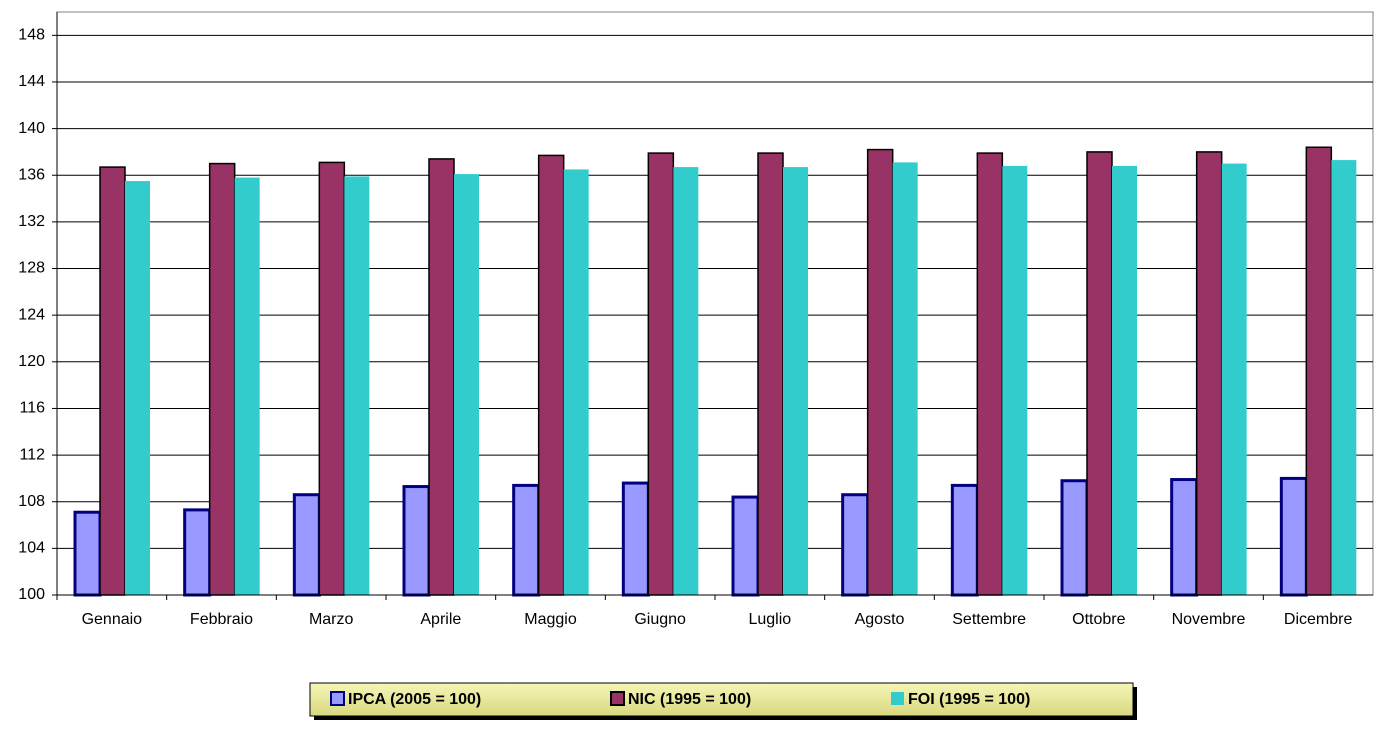 The height and width of the screenshot is (742, 1374). What do you see at coordinates (32, 408) in the screenshot?
I see `y-tick-label: 116` at bounding box center [32, 408].